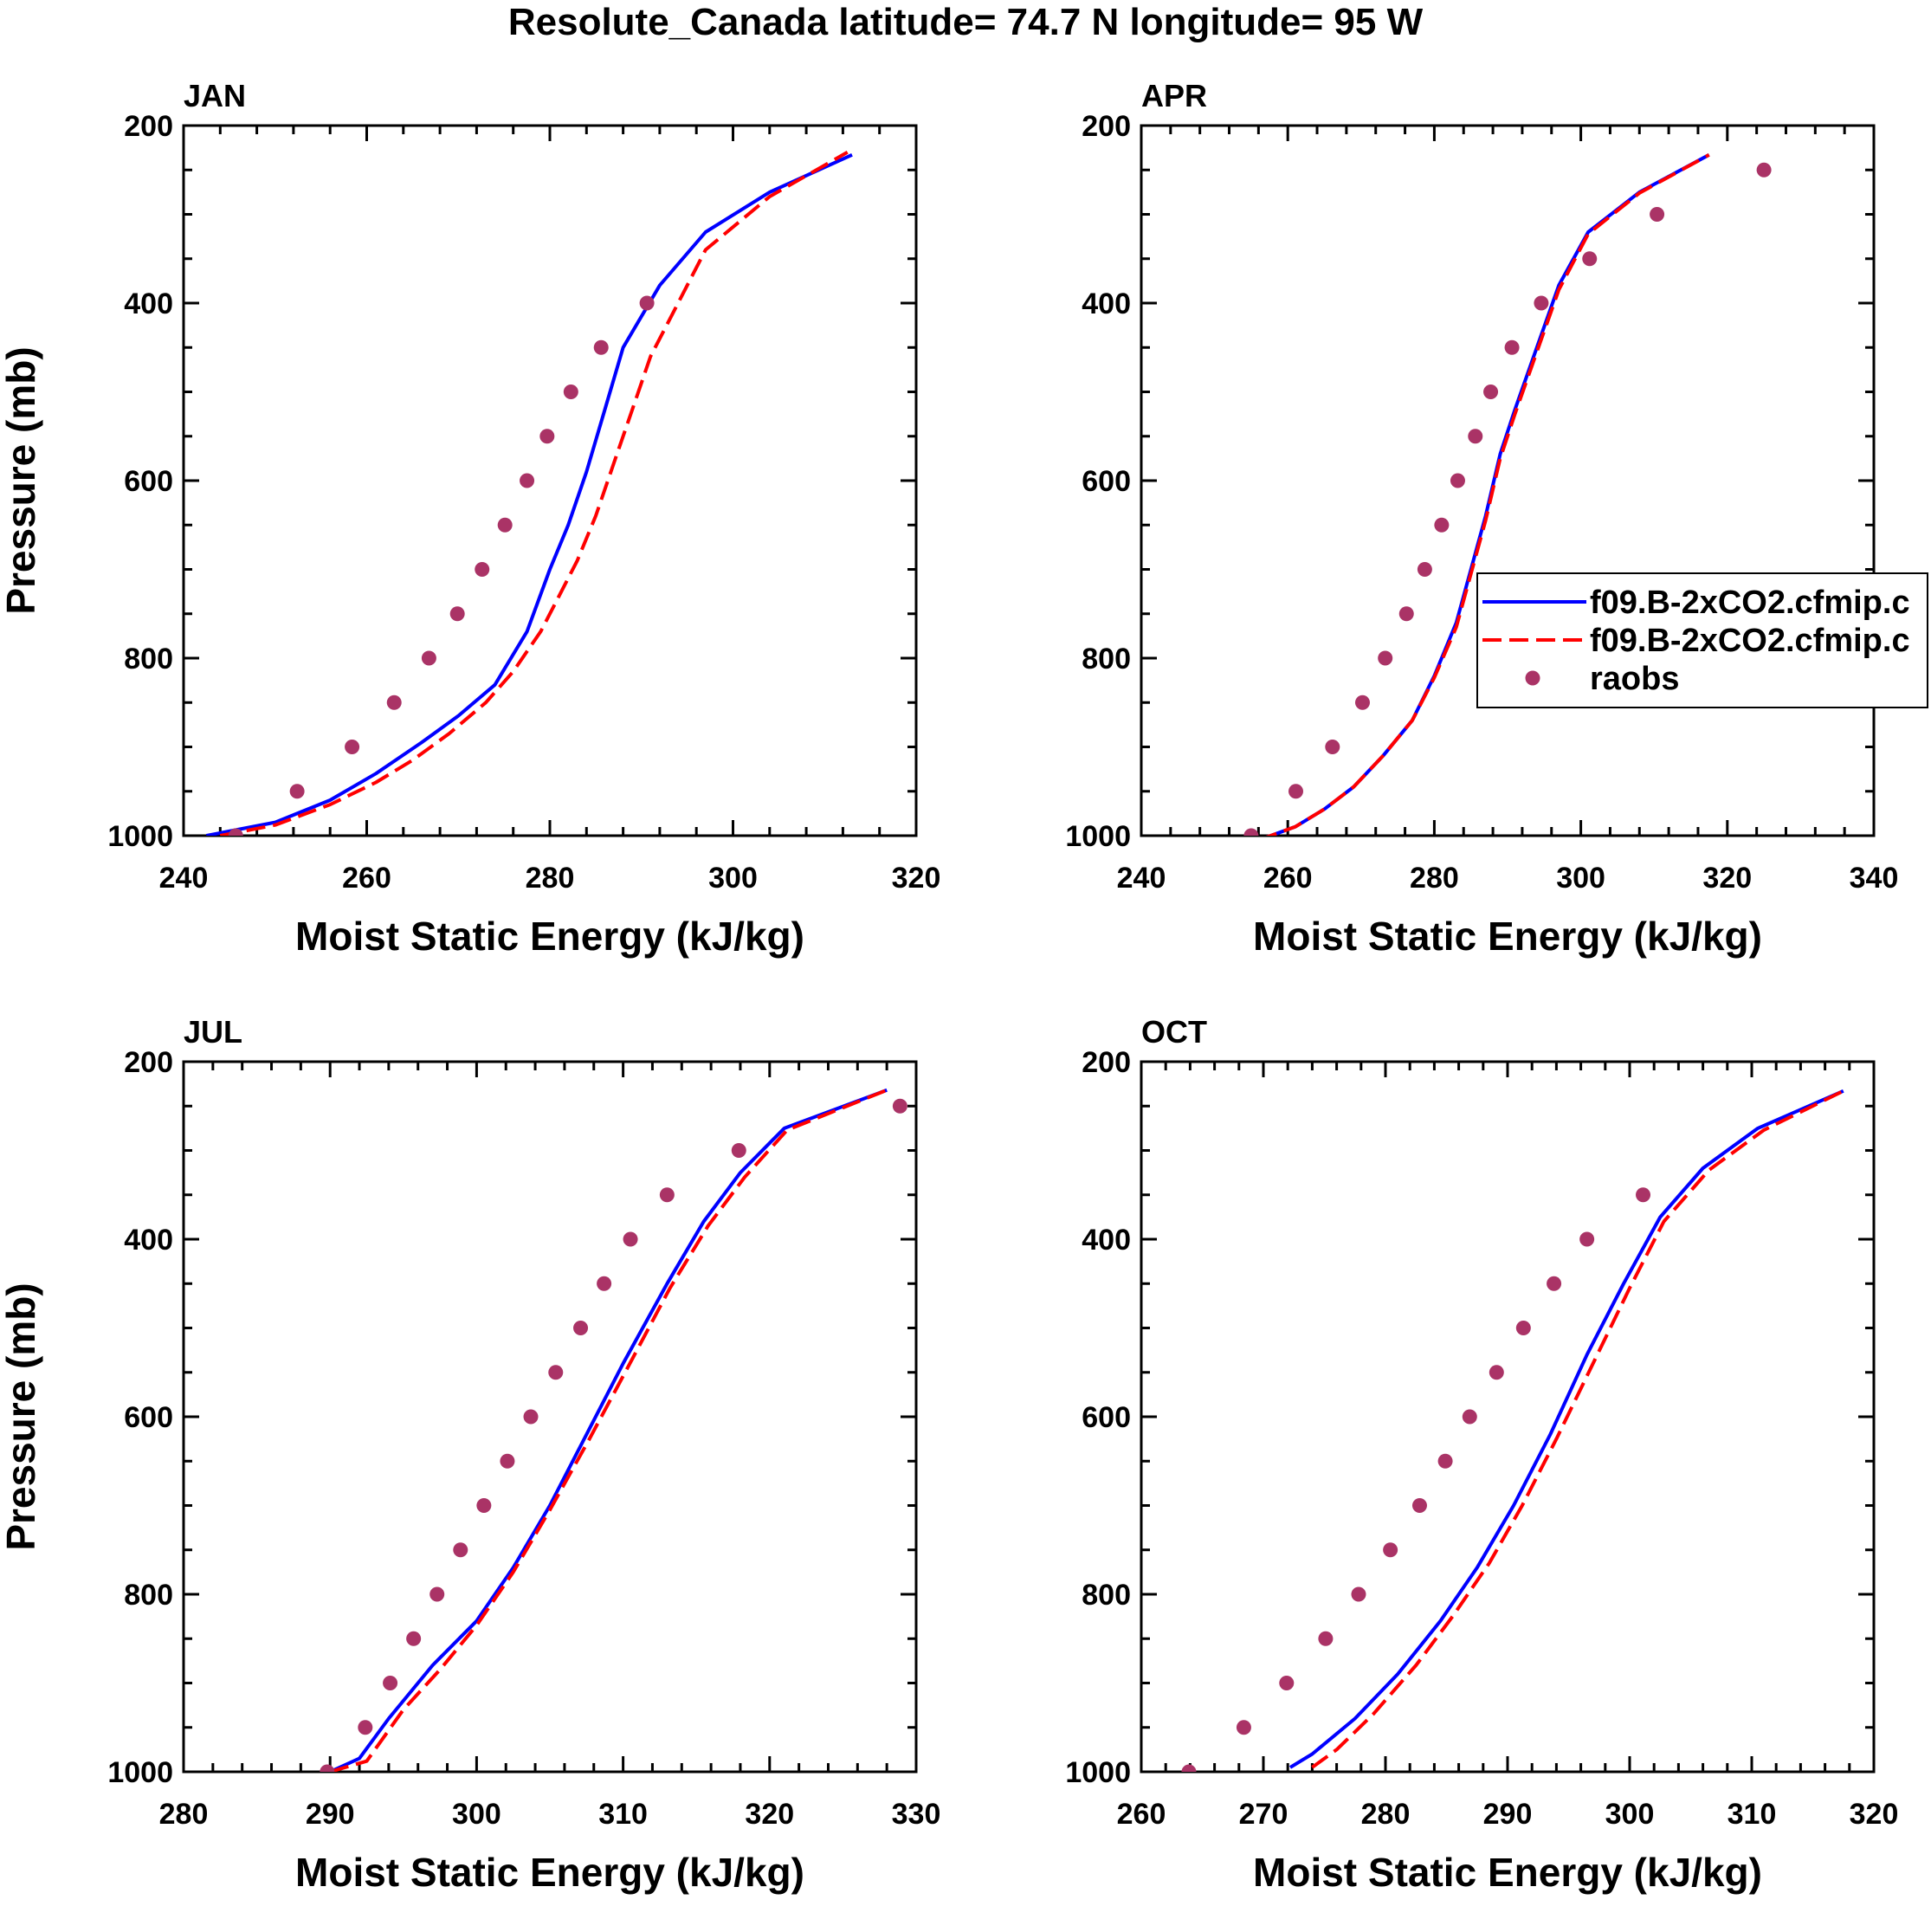 Image resolution: width=1931 pixels, height=1932 pixels. I want to click on legend-marker, so click(1532, 678).